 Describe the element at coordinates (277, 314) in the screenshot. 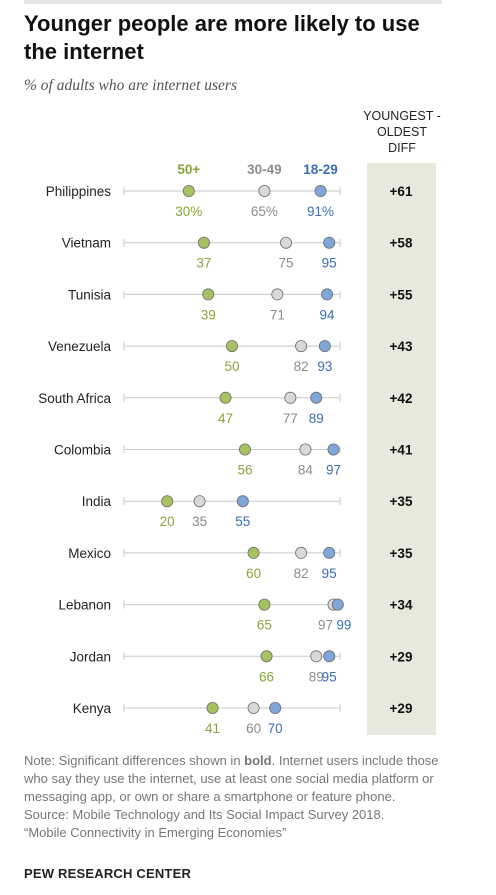

I see `value-label-age_30_49: 71` at that location.